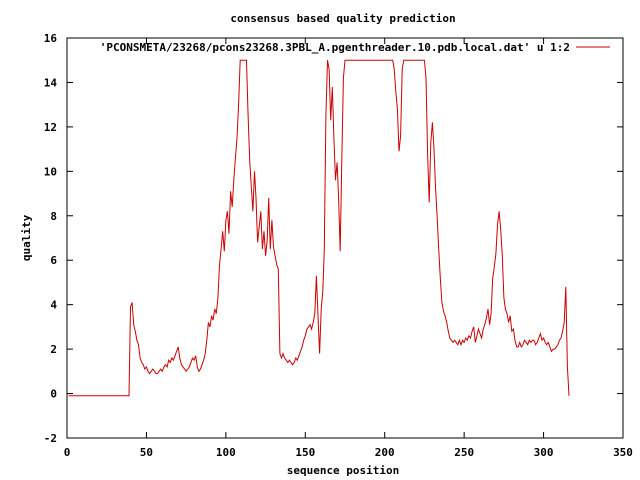 The height and width of the screenshot is (480, 640). I want to click on y-tick-label: 16, so click(51, 38).